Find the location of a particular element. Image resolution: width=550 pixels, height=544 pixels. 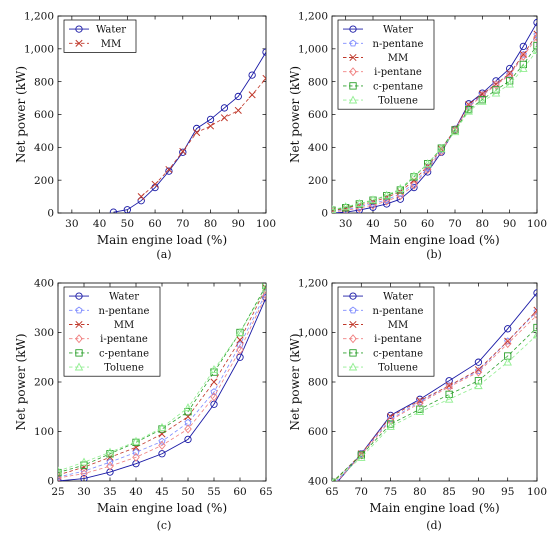

series-line-MM is located at coordinates (203, 137).